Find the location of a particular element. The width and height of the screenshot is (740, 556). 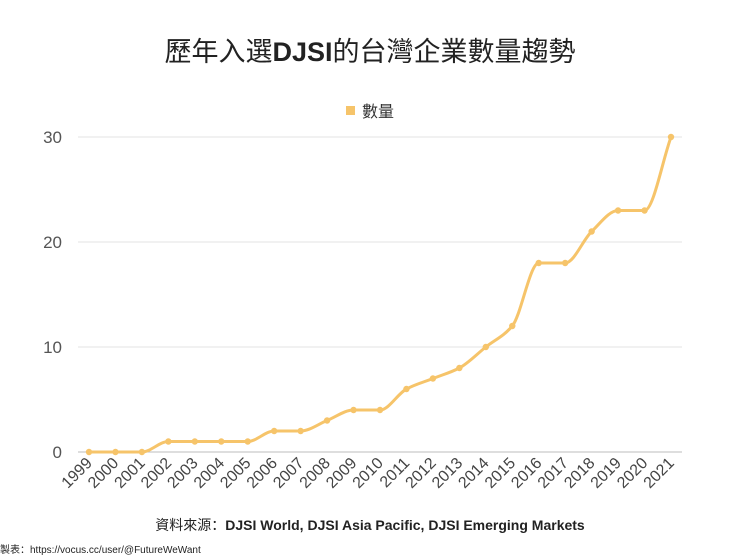

data-point-2015 is located at coordinates (512, 326).